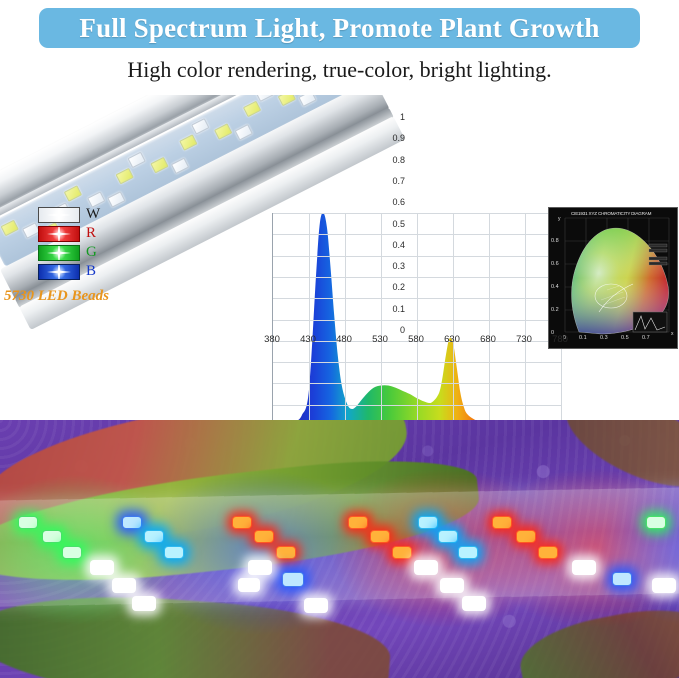 This screenshot has width=679, height=678. What do you see at coordinates (91, 252) in the screenshot?
I see `legend-label-g: G` at bounding box center [91, 252].